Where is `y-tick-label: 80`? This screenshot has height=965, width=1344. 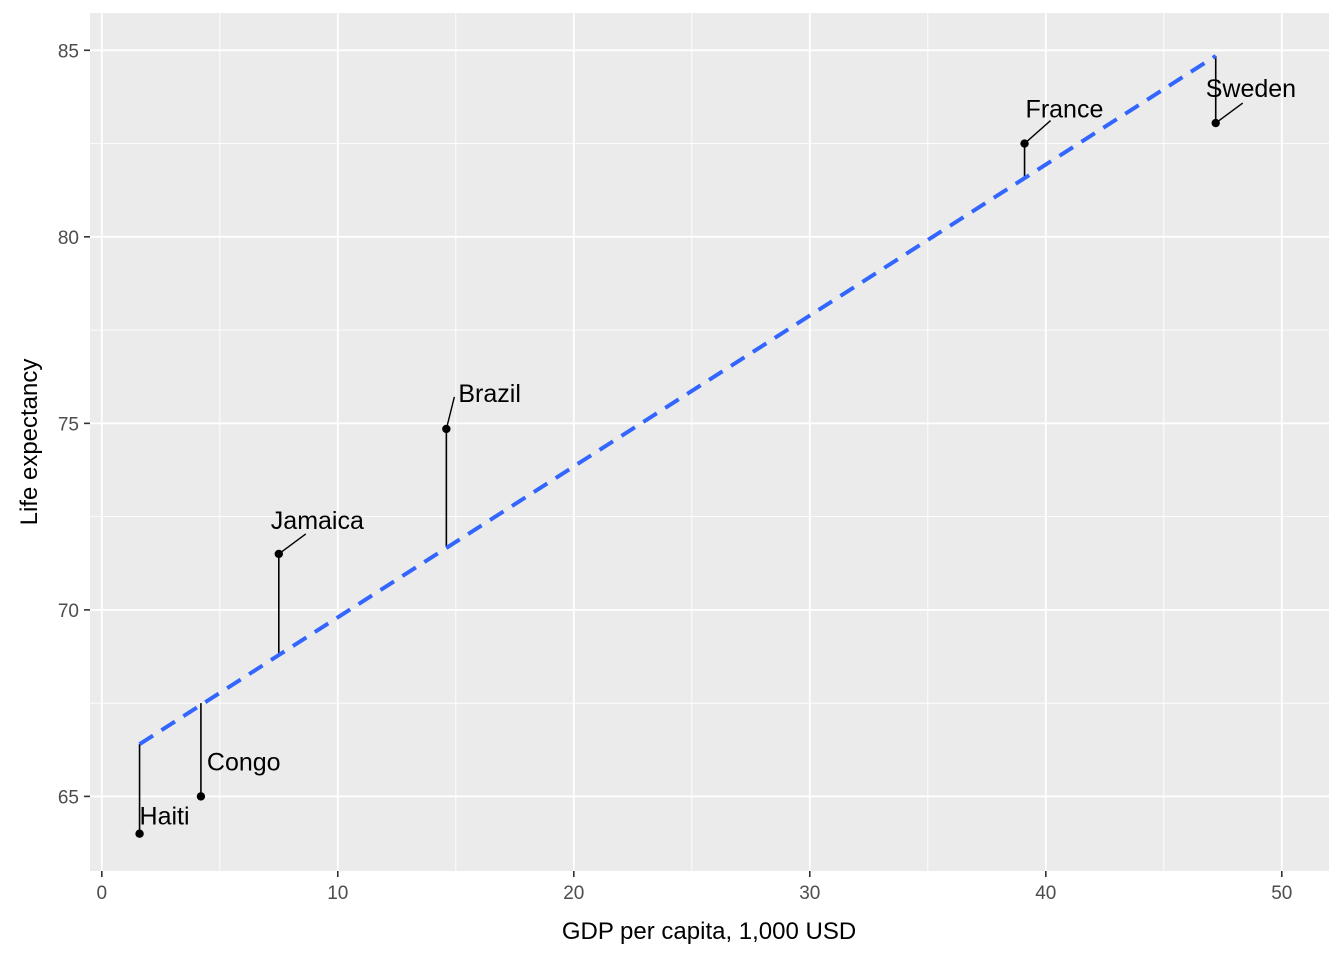 y-tick-label: 80 is located at coordinates (68, 238).